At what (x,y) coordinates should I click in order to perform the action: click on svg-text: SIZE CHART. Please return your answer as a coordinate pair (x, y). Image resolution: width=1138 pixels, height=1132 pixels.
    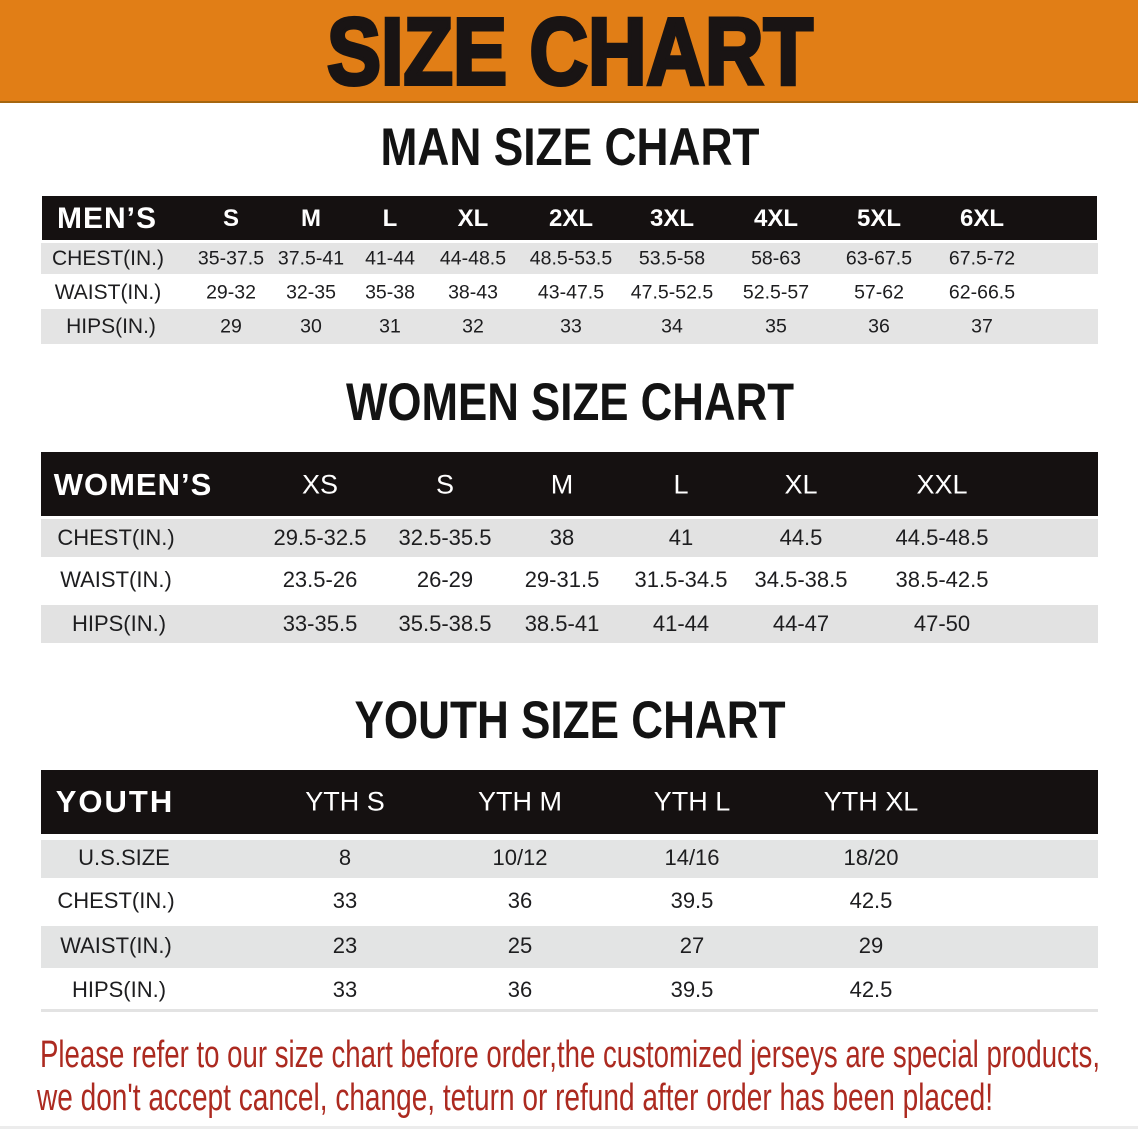
    Looking at the image, I should click on (570, 52).